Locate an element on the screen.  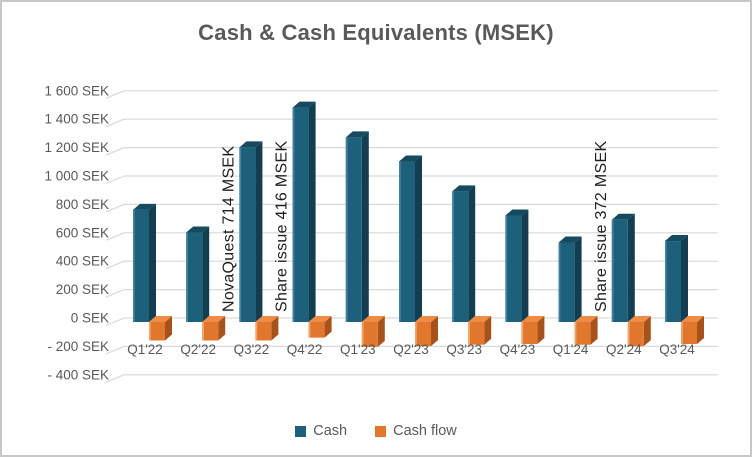
legend-item: Cash is located at coordinates (321, 431).